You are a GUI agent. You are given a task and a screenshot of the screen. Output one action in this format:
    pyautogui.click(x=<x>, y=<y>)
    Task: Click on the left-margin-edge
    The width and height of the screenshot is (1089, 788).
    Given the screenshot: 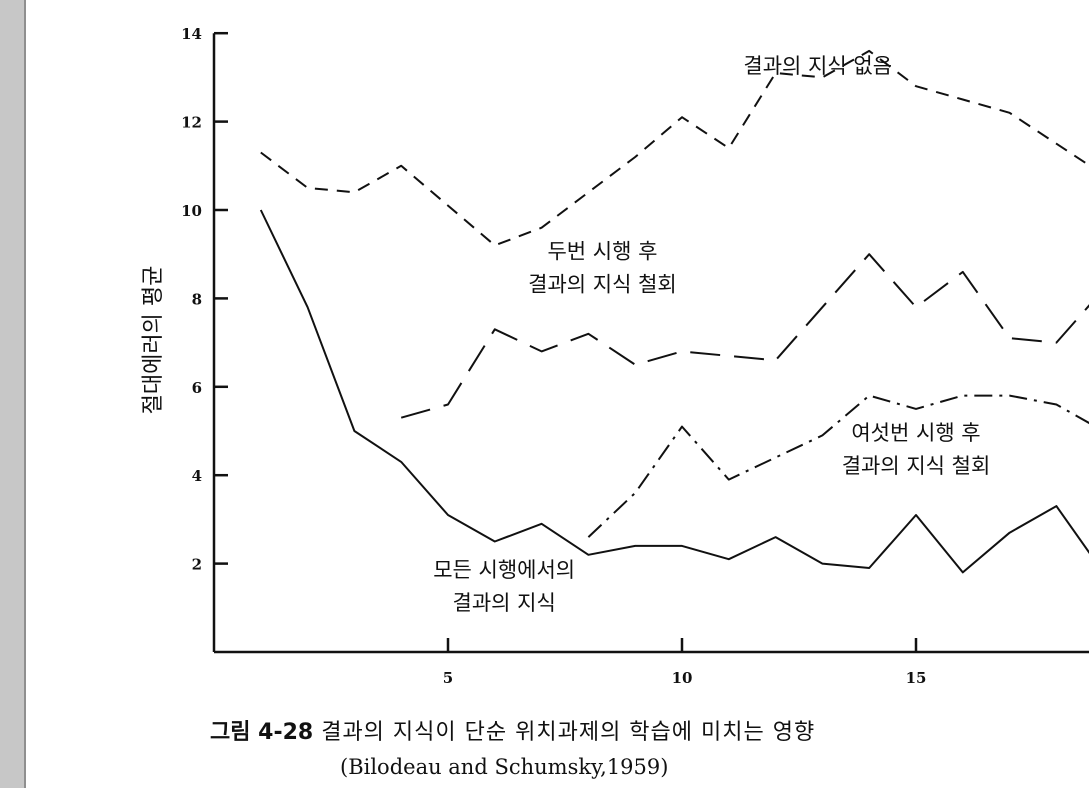 What is the action you would take?
    pyautogui.click(x=25, y=394)
    